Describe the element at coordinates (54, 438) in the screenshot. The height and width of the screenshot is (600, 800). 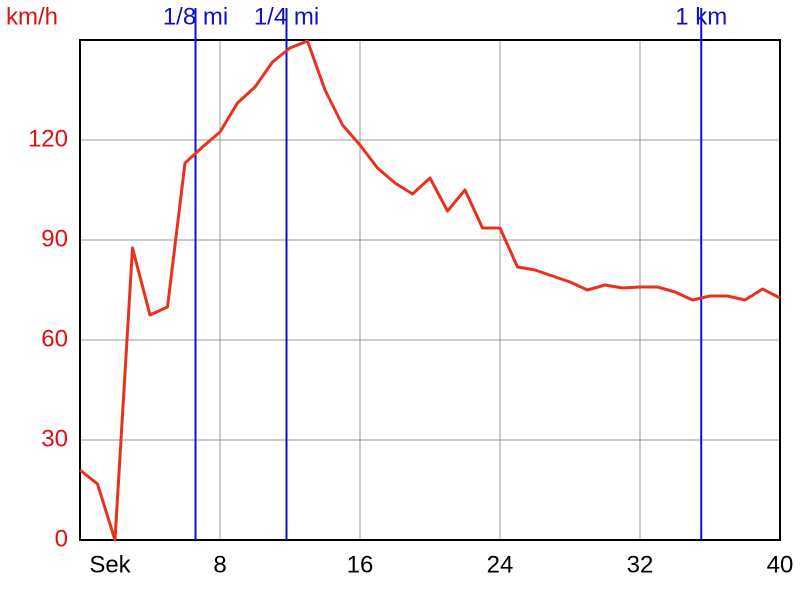
I see `y-tick-label: 30` at that location.